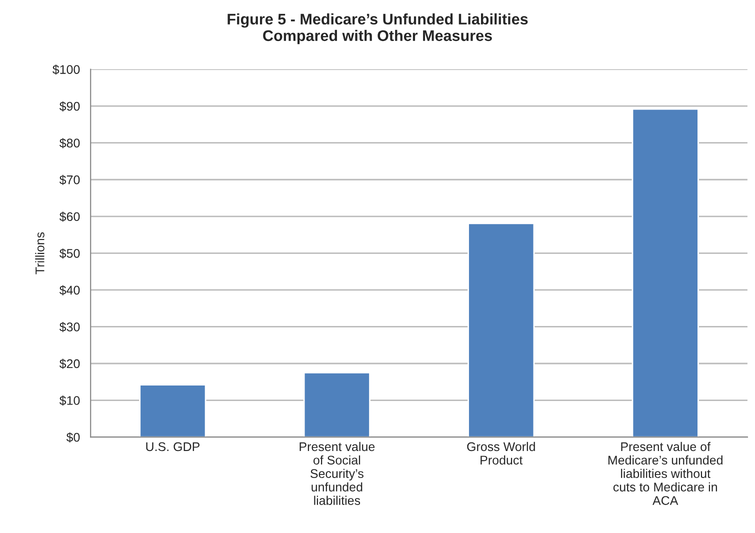  Describe the element at coordinates (69, 217) in the screenshot. I see `y-tick-label: $60` at that location.